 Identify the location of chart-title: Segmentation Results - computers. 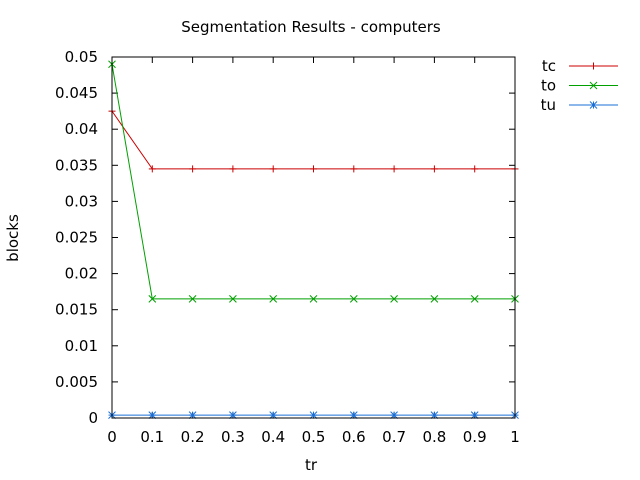
(311, 27).